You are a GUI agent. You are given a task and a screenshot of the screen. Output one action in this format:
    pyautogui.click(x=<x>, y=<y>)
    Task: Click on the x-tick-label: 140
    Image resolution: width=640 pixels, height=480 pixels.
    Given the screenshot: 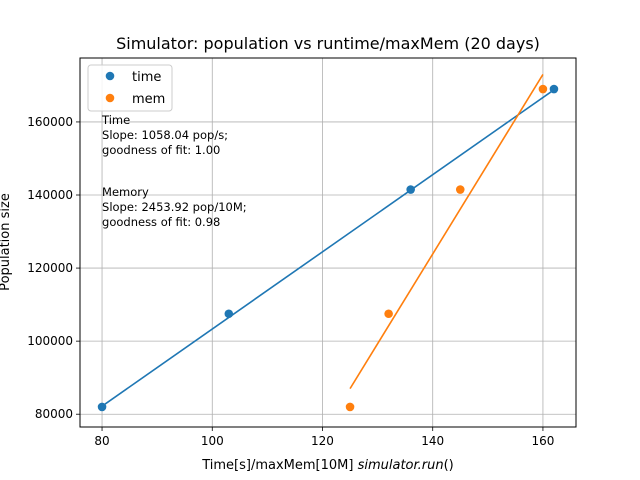 What is the action you would take?
    pyautogui.click(x=432, y=441)
    